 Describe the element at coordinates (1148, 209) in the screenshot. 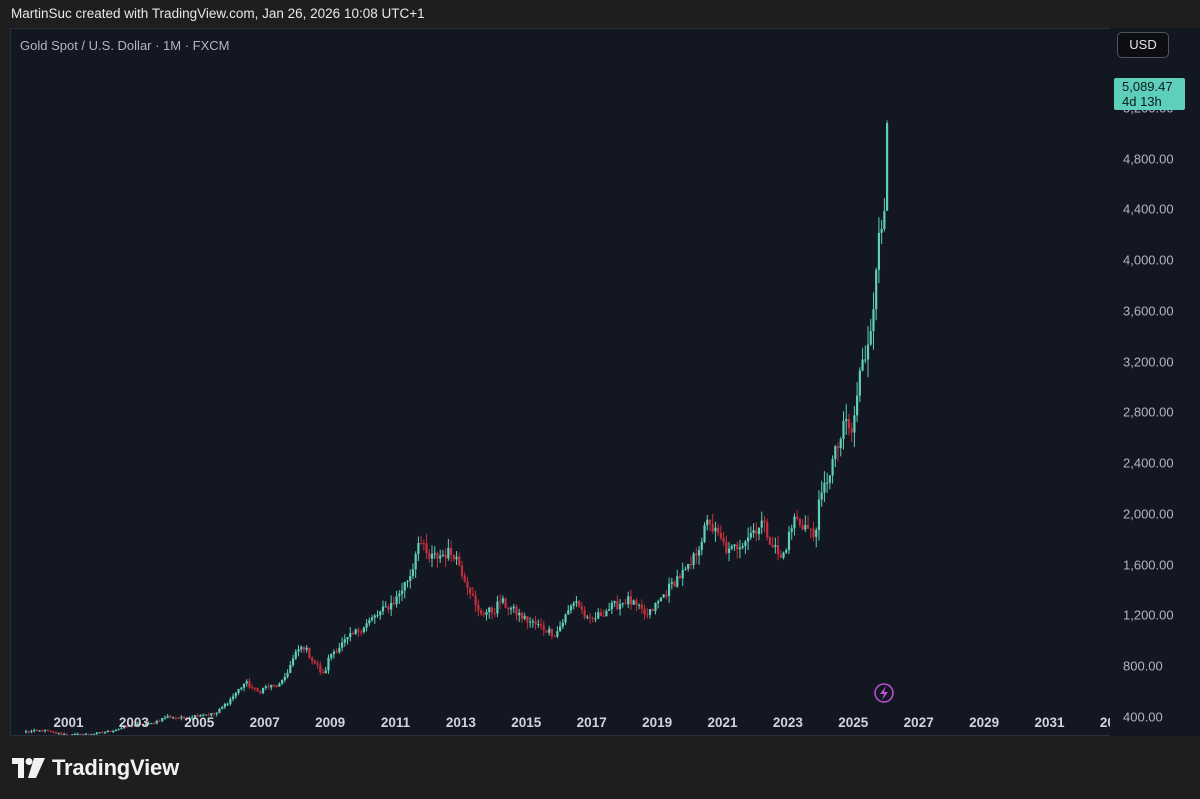

I see `y-tick-label: 4,400.00` at that location.